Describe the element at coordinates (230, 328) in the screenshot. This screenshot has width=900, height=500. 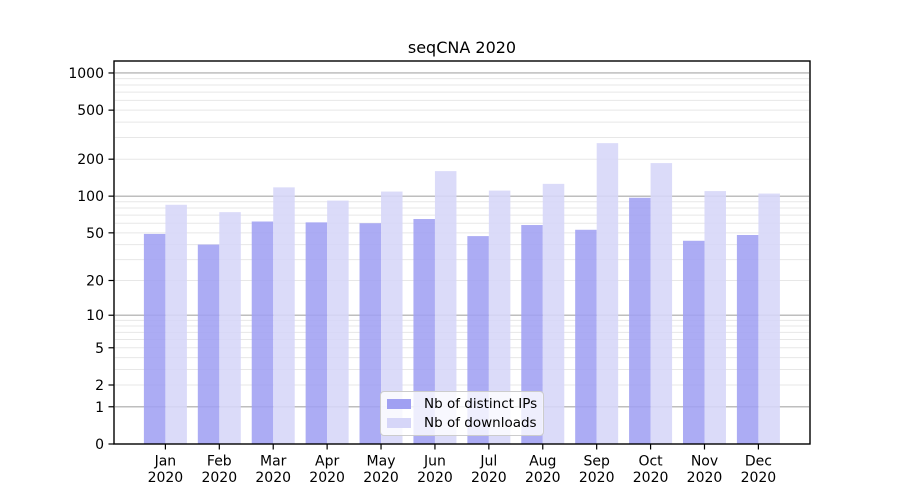
I see `bar-downloads-Feb` at that location.